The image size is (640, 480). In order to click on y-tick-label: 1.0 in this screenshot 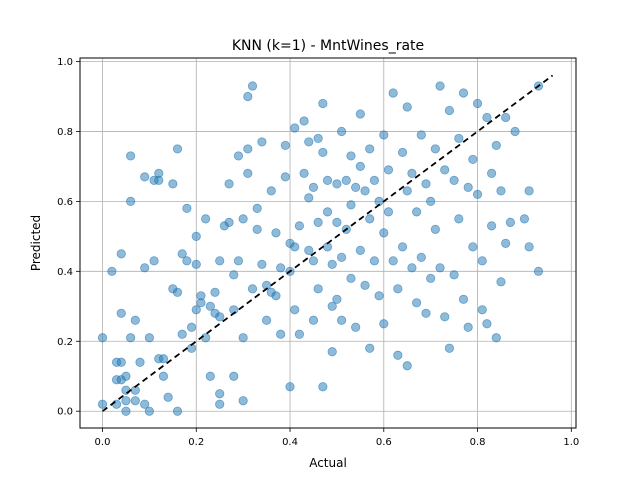, I will do `click(65, 62)`.